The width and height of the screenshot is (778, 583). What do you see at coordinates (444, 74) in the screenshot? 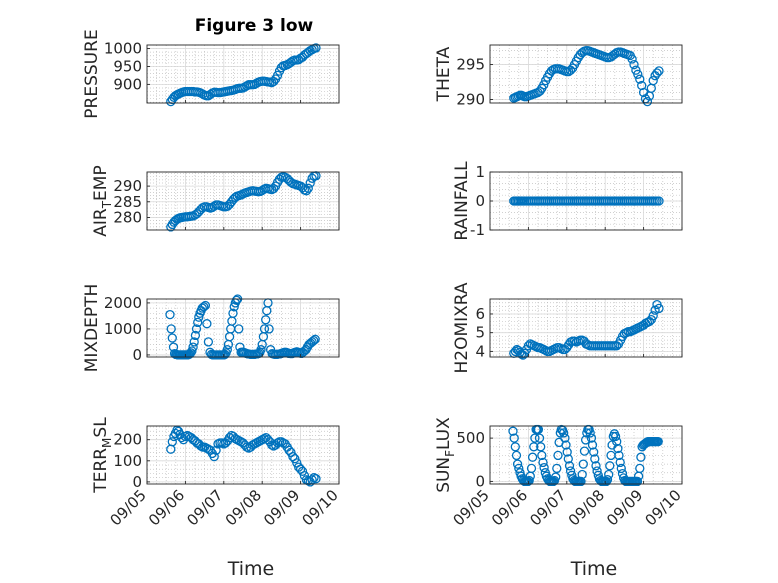
I see `y-axis-label: THETA` at bounding box center [444, 74].